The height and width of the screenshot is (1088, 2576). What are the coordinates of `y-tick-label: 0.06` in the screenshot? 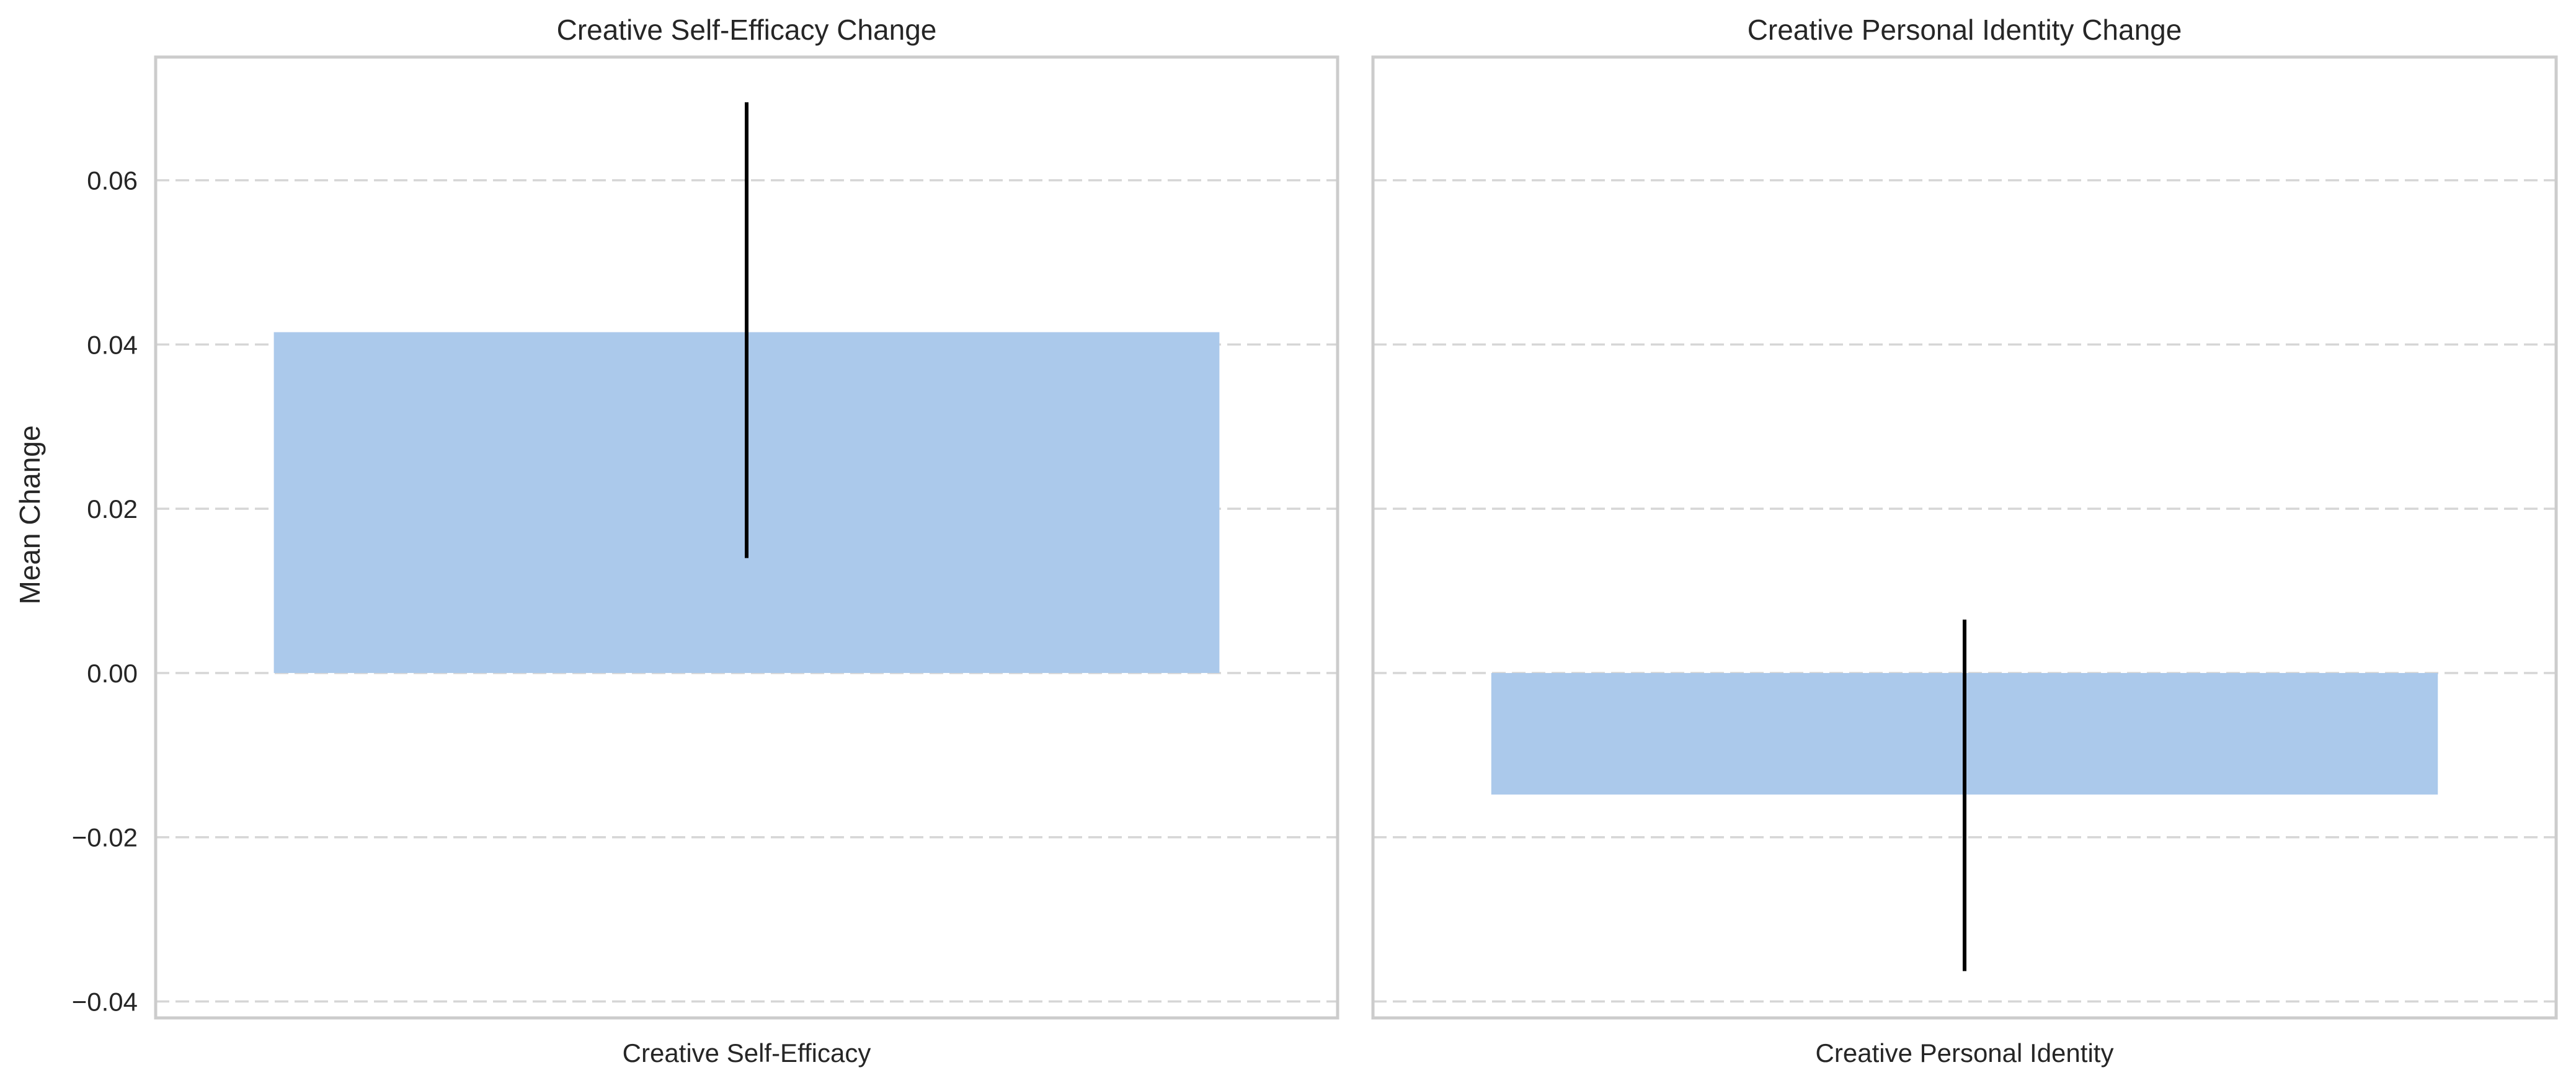 It's located at (112, 180).